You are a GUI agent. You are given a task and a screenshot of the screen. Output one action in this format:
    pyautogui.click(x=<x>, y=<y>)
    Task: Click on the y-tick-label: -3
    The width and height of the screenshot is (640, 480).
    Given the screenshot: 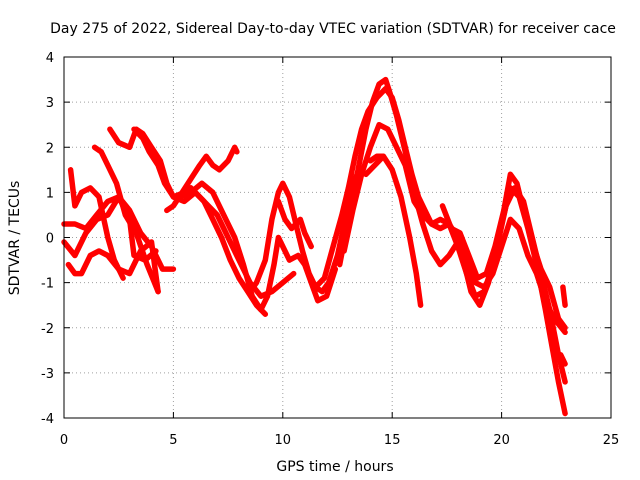 What is the action you would take?
    pyautogui.click(x=47, y=374)
    